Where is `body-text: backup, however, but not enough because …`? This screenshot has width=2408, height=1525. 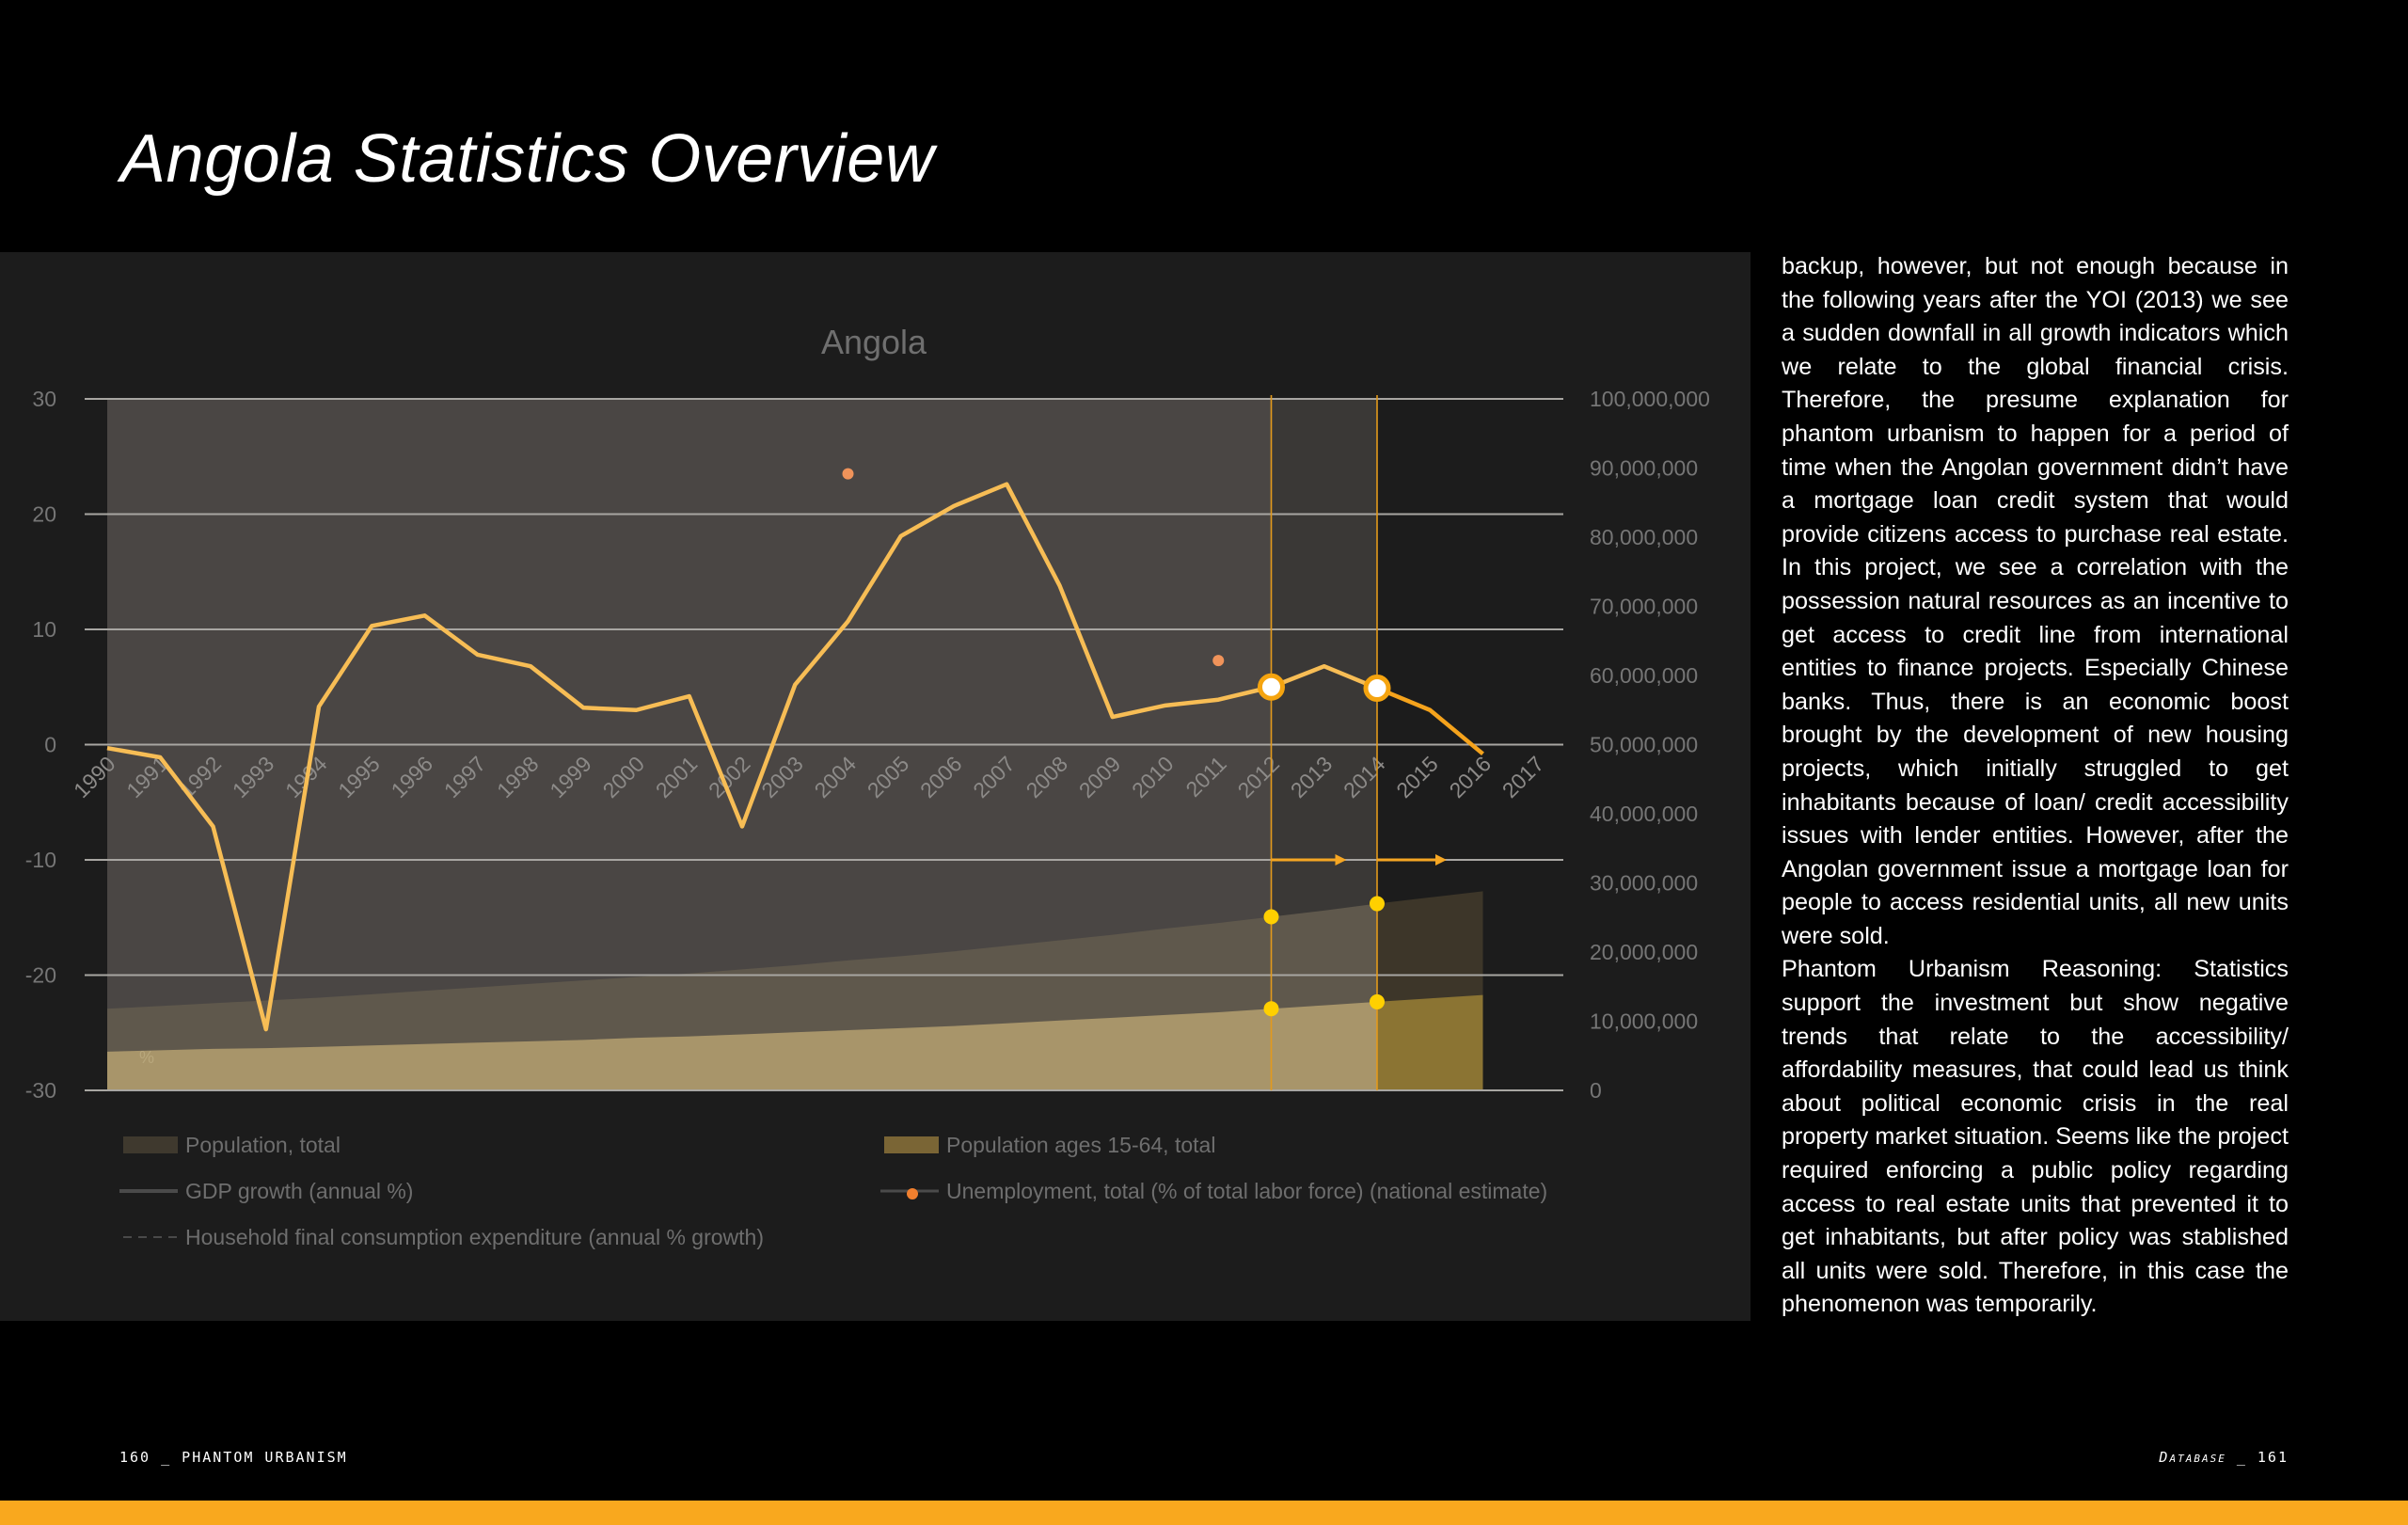 body-text: backup, however, but not enough because … is located at coordinates (2035, 786).